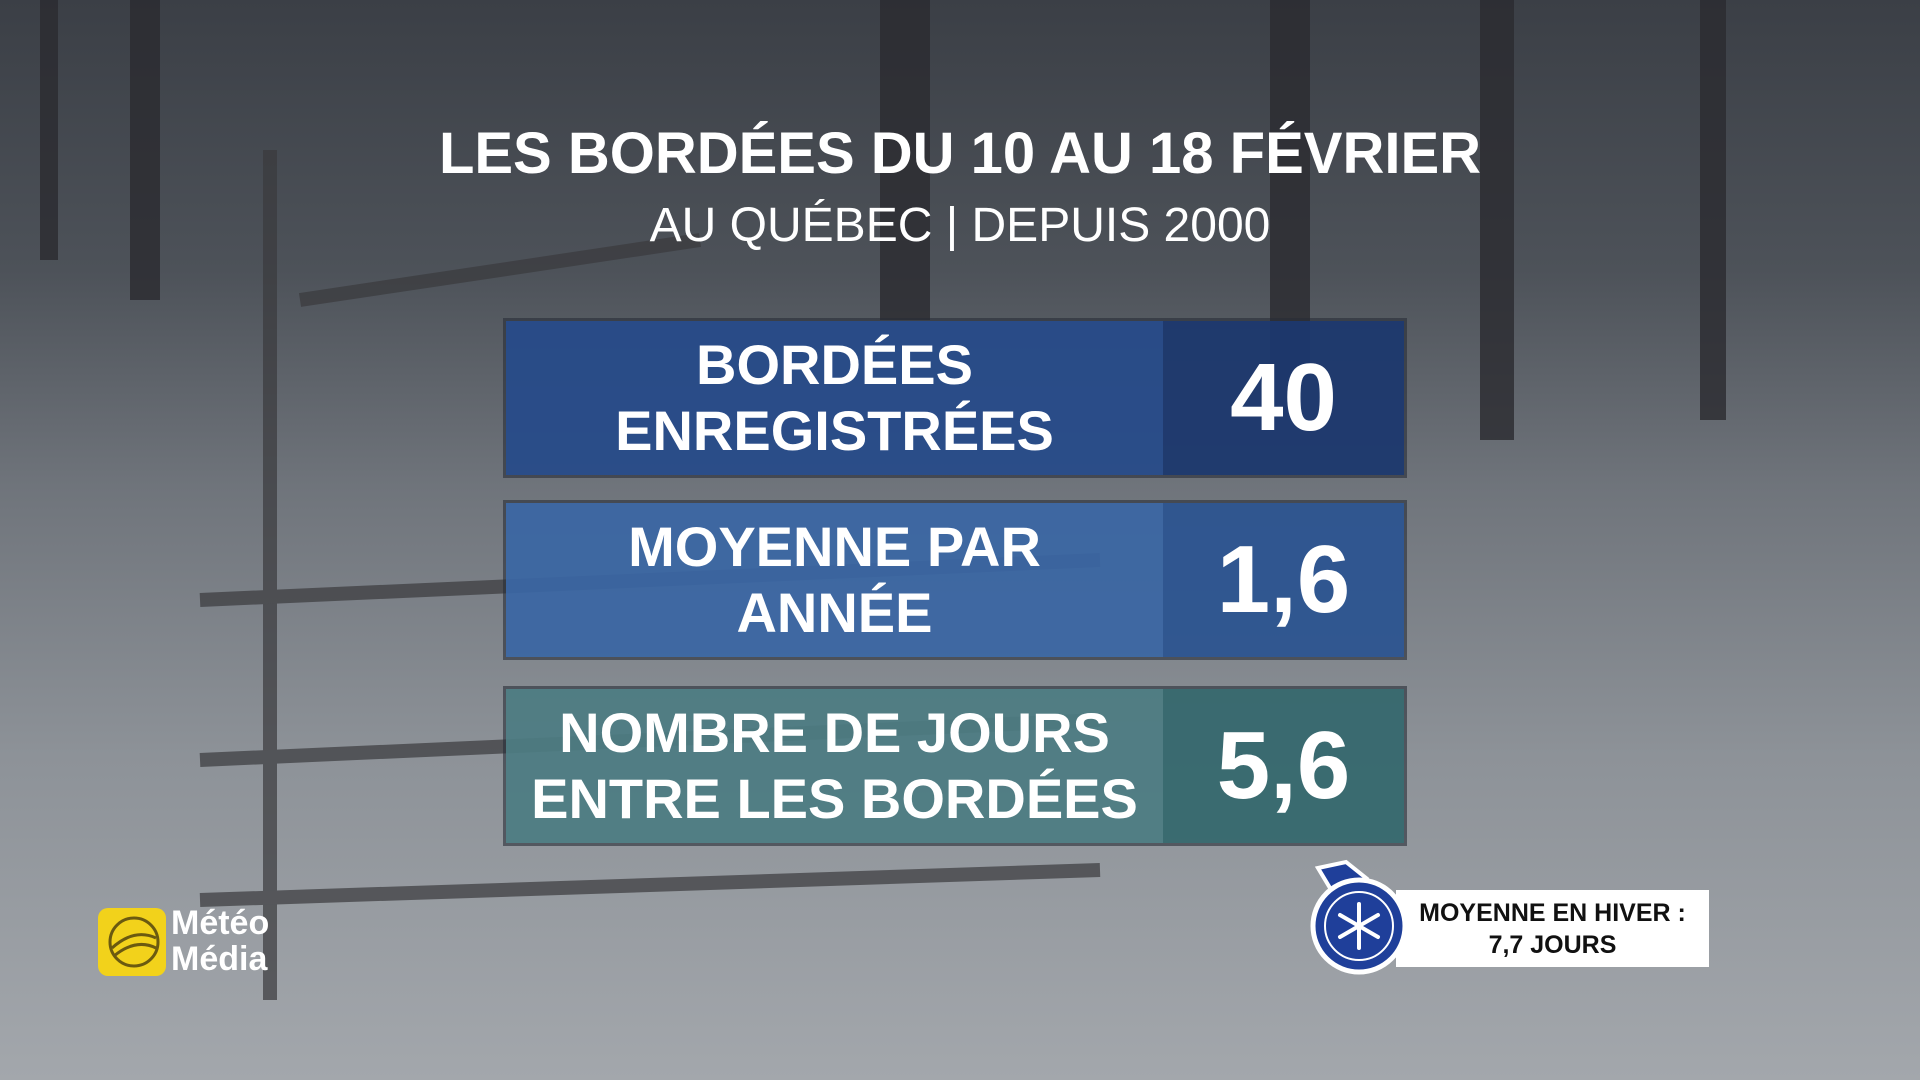 Image resolution: width=1920 pixels, height=1080 pixels. What do you see at coordinates (220, 923) in the screenshot?
I see `logo-line: Météo` at bounding box center [220, 923].